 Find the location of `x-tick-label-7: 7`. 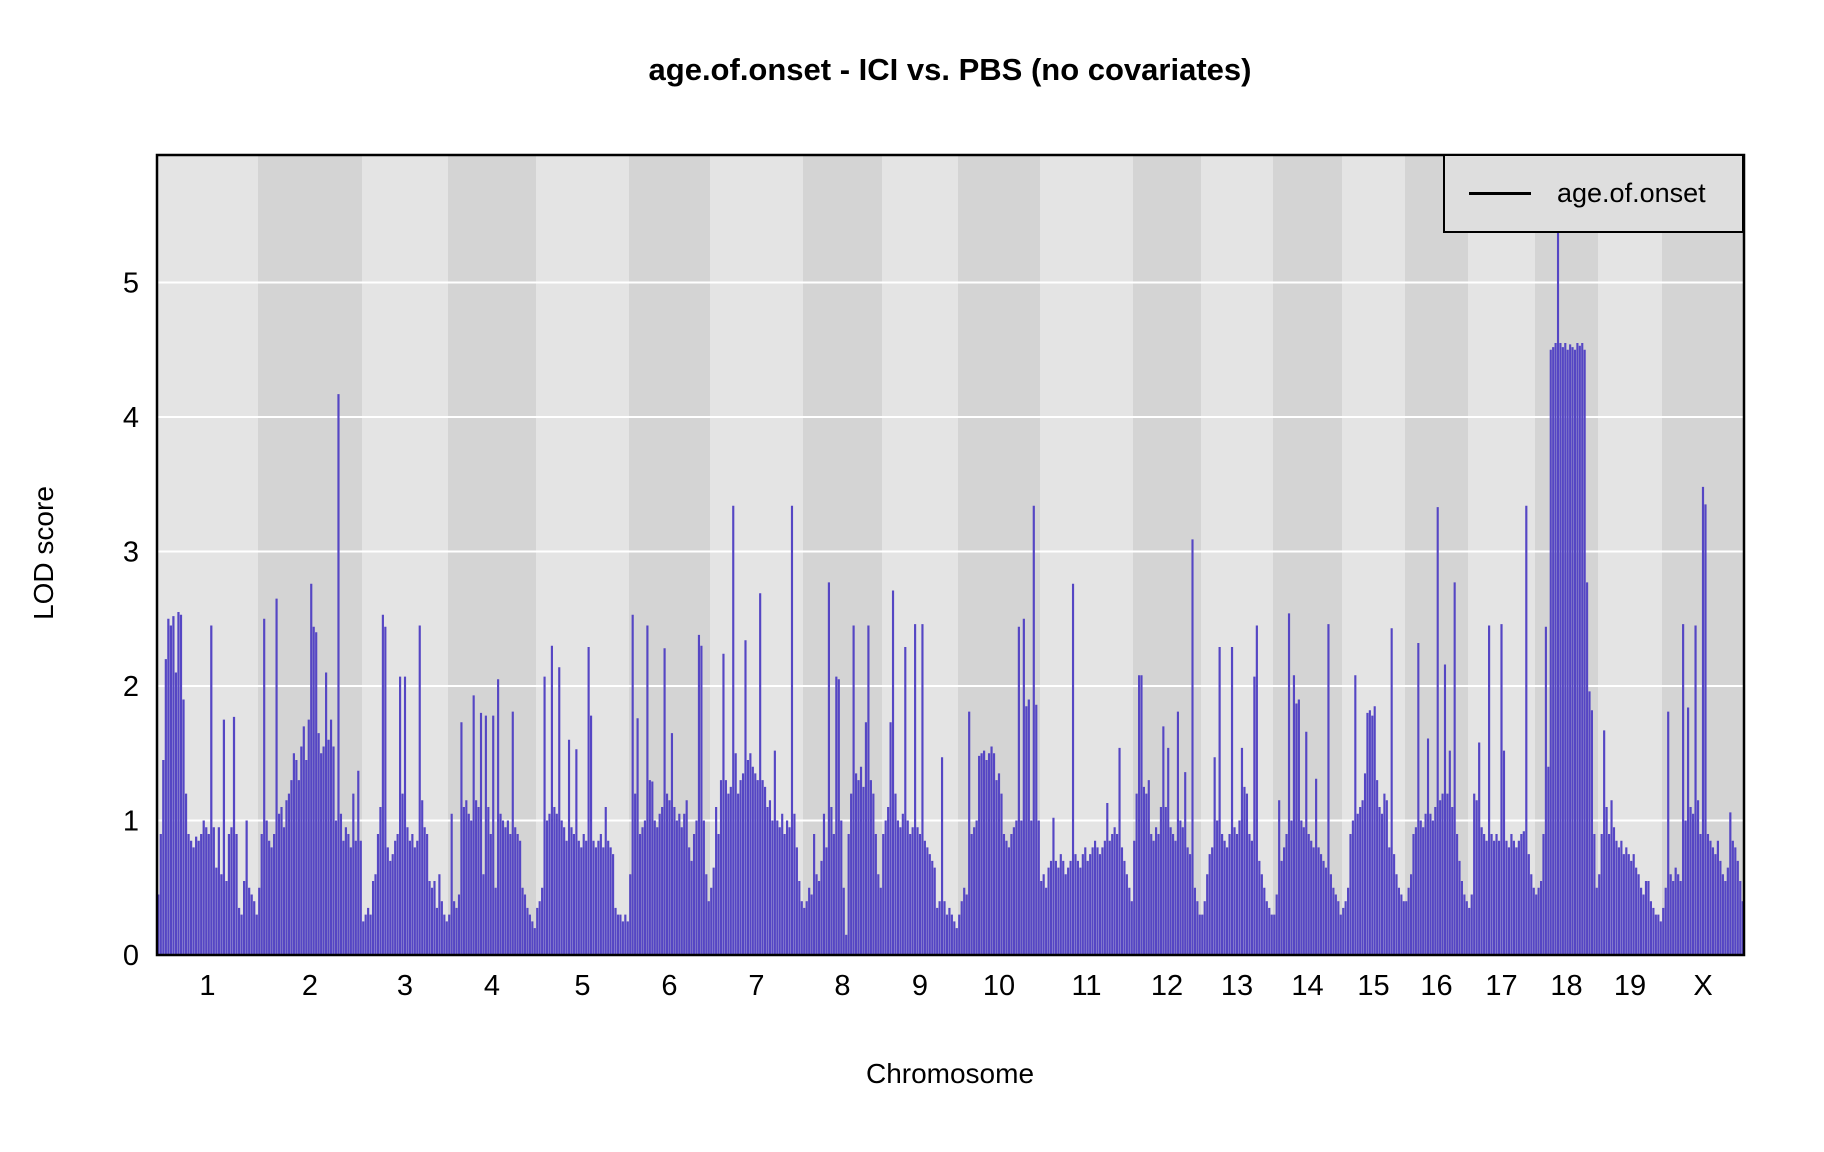

x-tick-label-7: 7 is located at coordinates (756, 986).